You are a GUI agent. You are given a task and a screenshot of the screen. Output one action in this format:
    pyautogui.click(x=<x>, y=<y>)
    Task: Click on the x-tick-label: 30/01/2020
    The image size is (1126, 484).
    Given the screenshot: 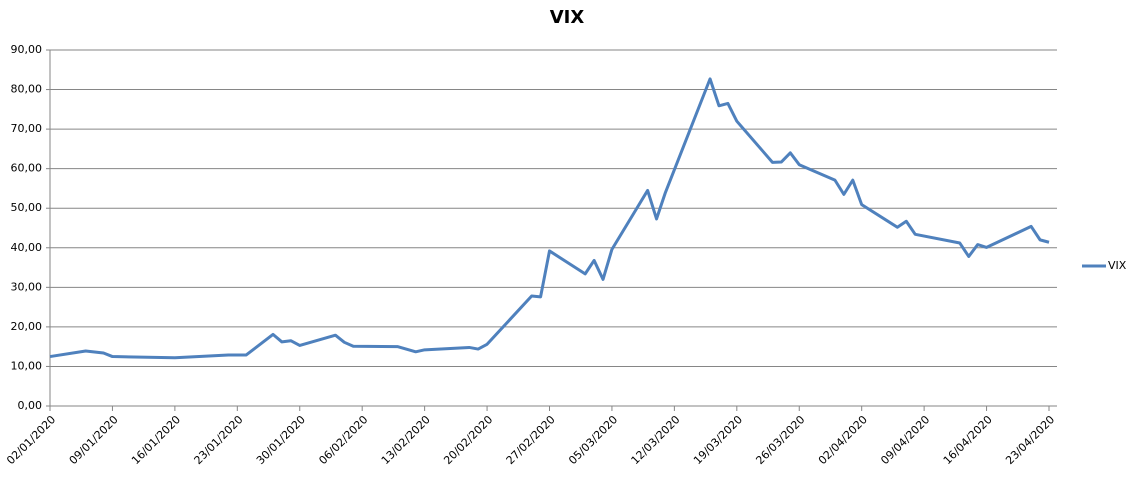 What is the action you would take?
    pyautogui.click(x=281, y=440)
    